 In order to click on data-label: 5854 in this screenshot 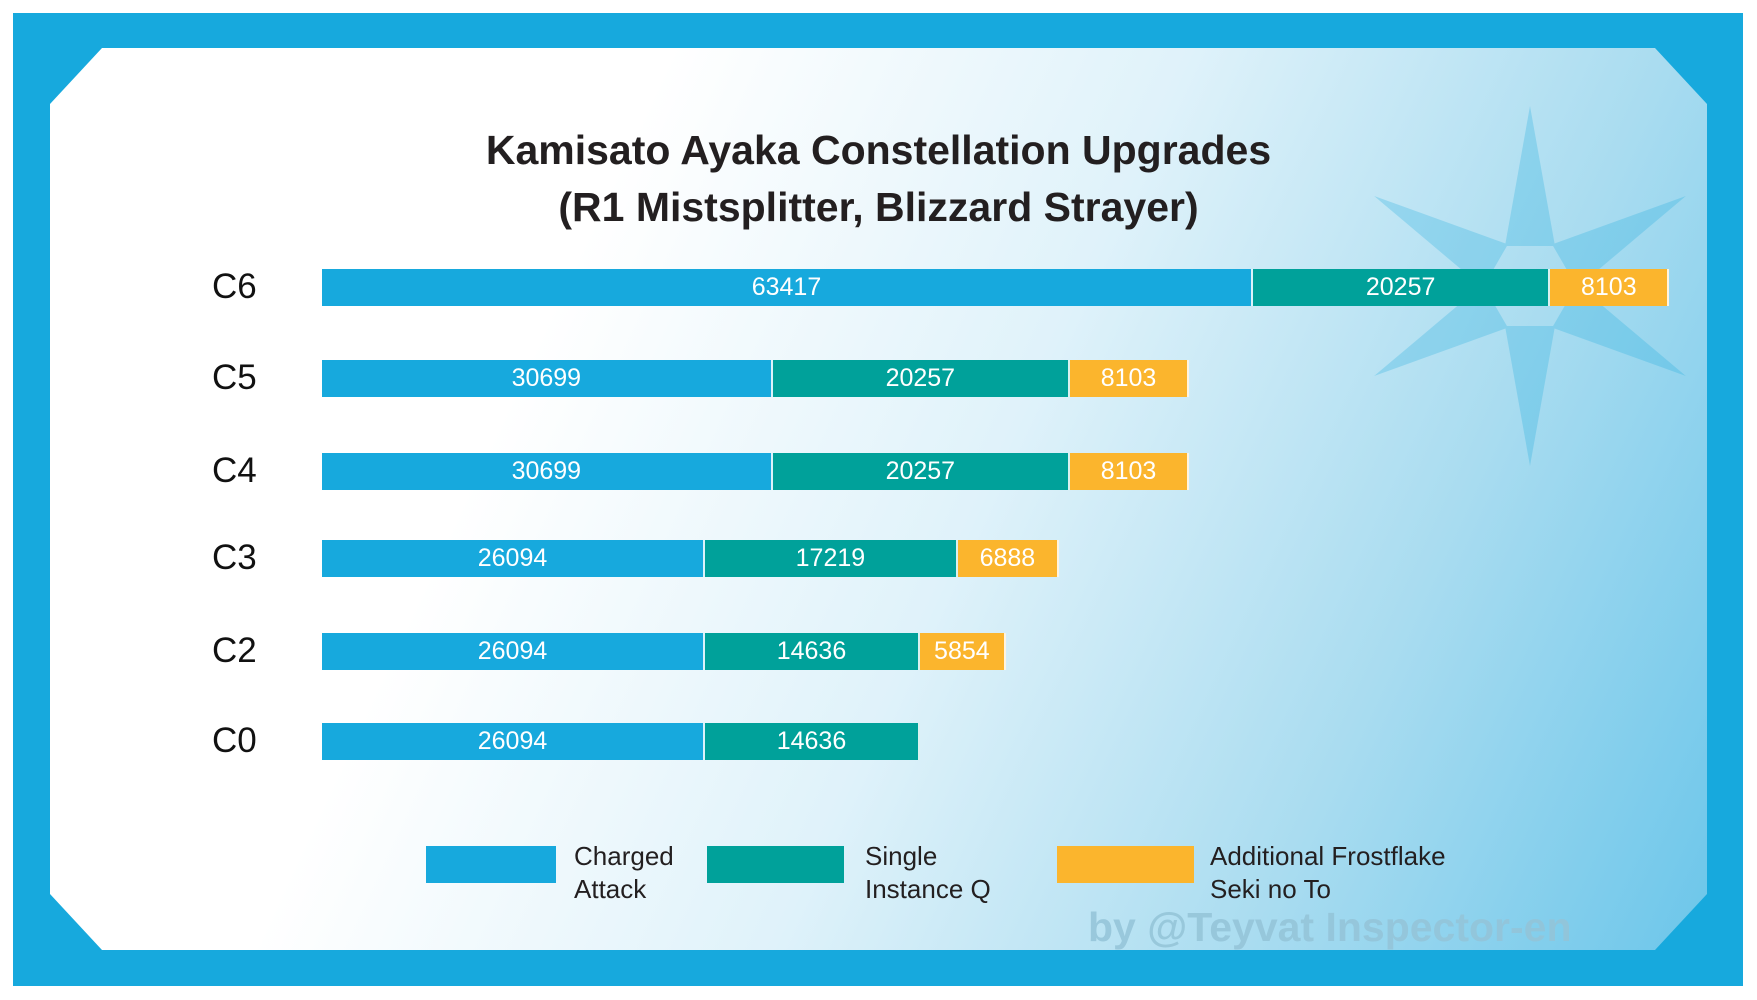, I will do `click(962, 651)`.